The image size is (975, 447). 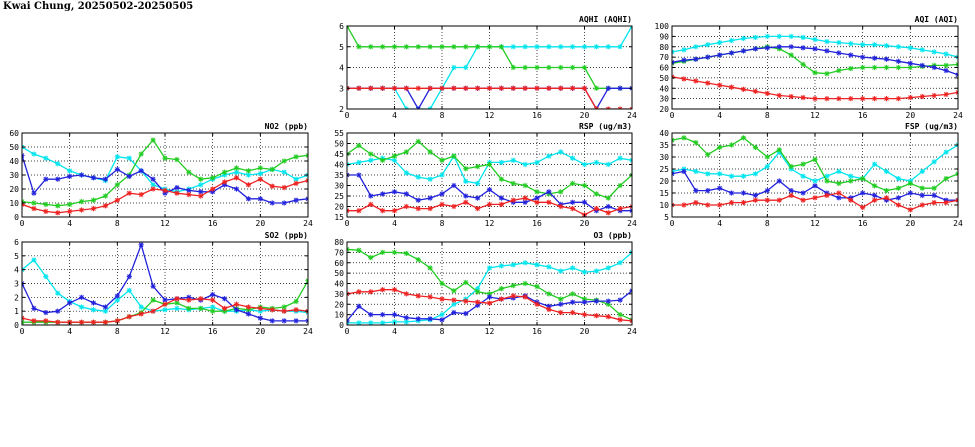 I want to click on y-tick-label: 6, so click(x=16, y=242).